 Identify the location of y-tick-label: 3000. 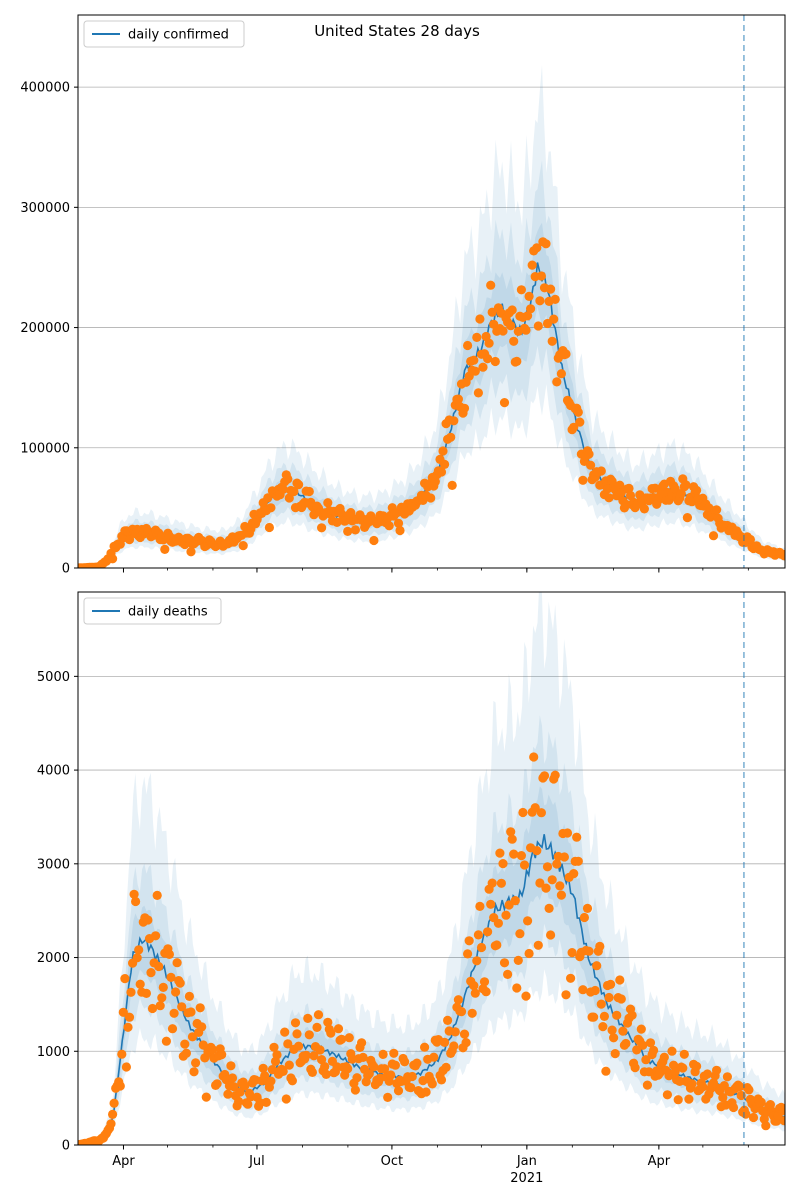
(53, 864).